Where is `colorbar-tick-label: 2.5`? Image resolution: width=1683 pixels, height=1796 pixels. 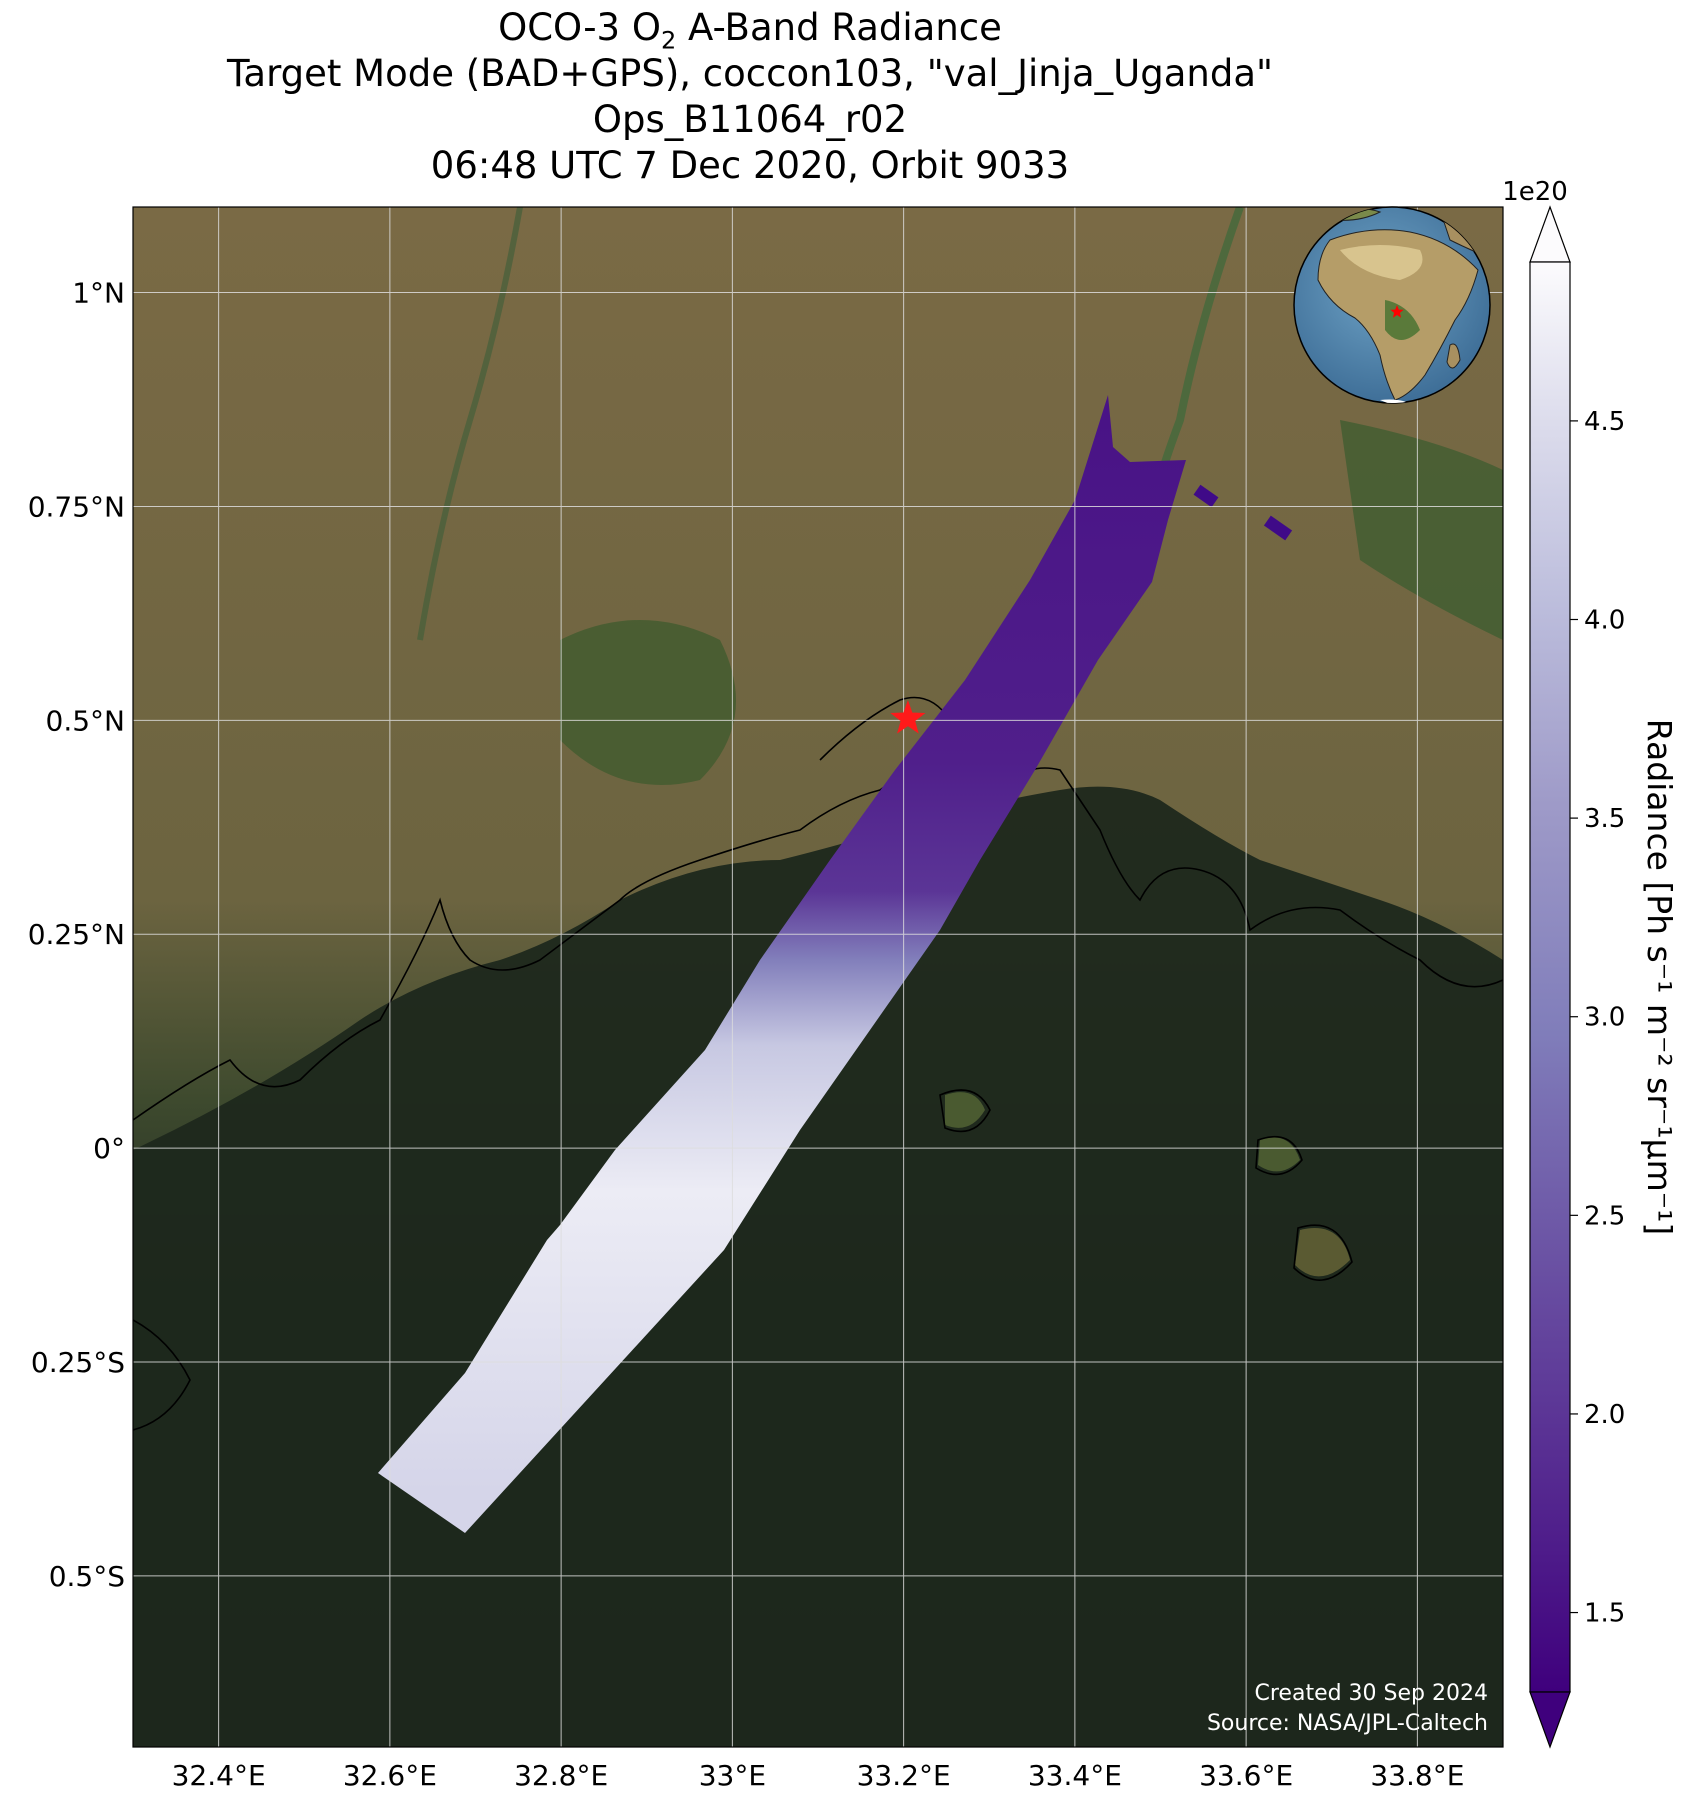
colorbar-tick-label: 2.5 is located at coordinates (1604, 1216).